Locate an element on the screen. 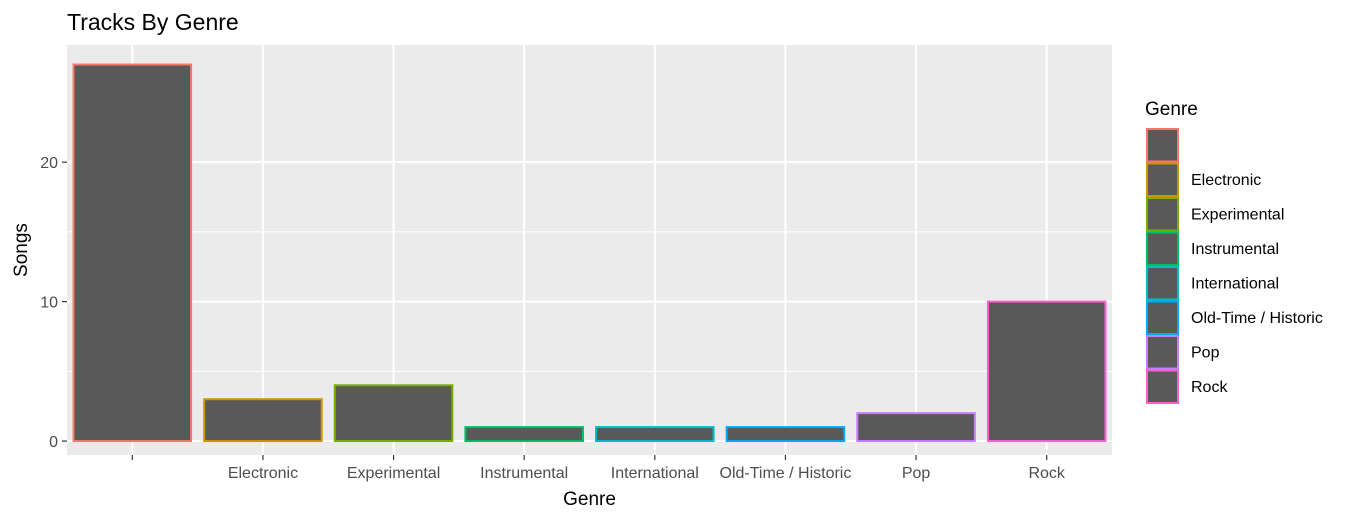 Image resolution: width=1362 pixels, height=520 pixels. x-tick-label: Electronic is located at coordinates (263, 473).